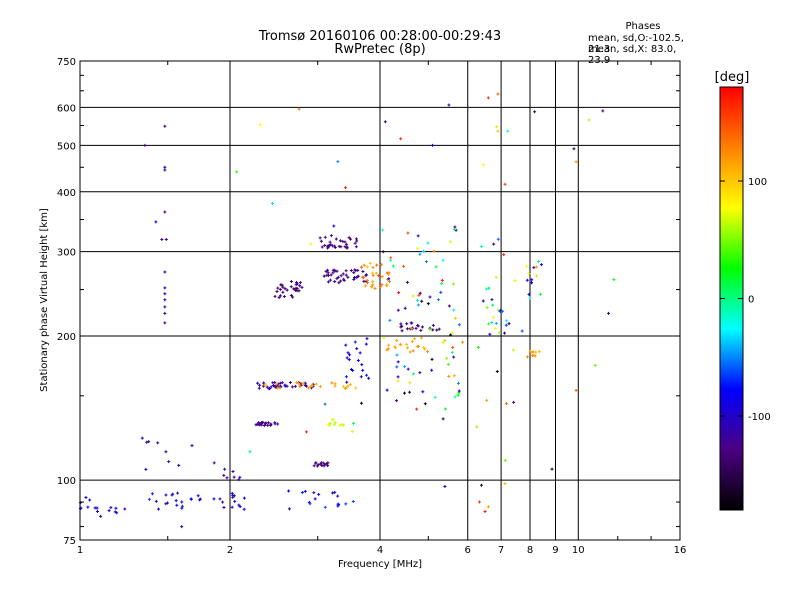 Image resolution: width=800 pixels, height=600 pixels. I want to click on y-tick-label: 500, so click(66, 146).